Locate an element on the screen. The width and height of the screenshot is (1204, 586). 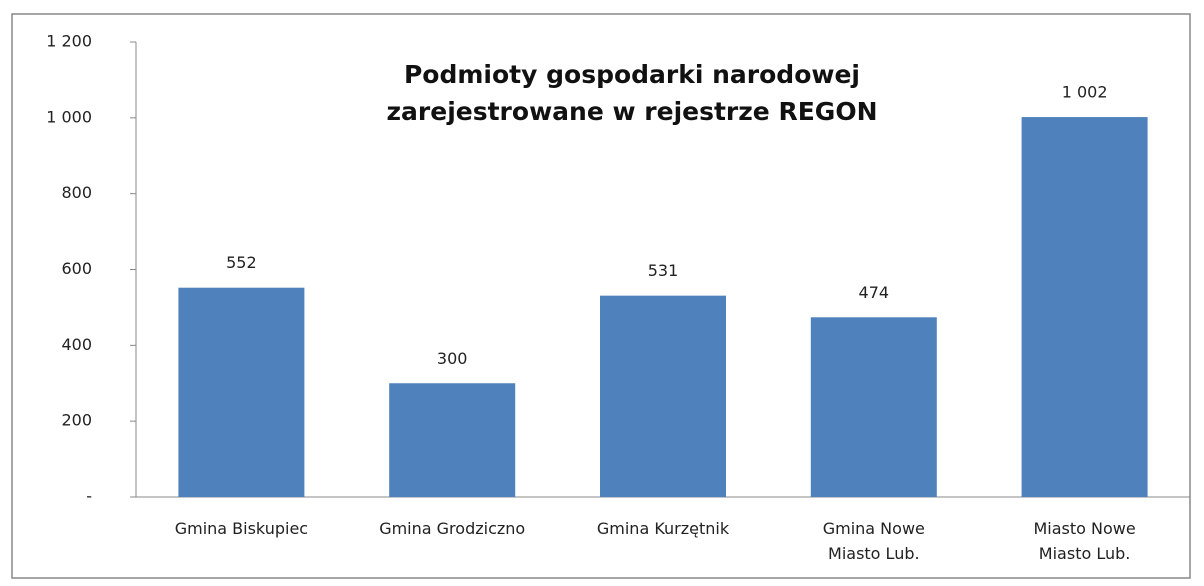
value-label: 474 is located at coordinates (874, 292).